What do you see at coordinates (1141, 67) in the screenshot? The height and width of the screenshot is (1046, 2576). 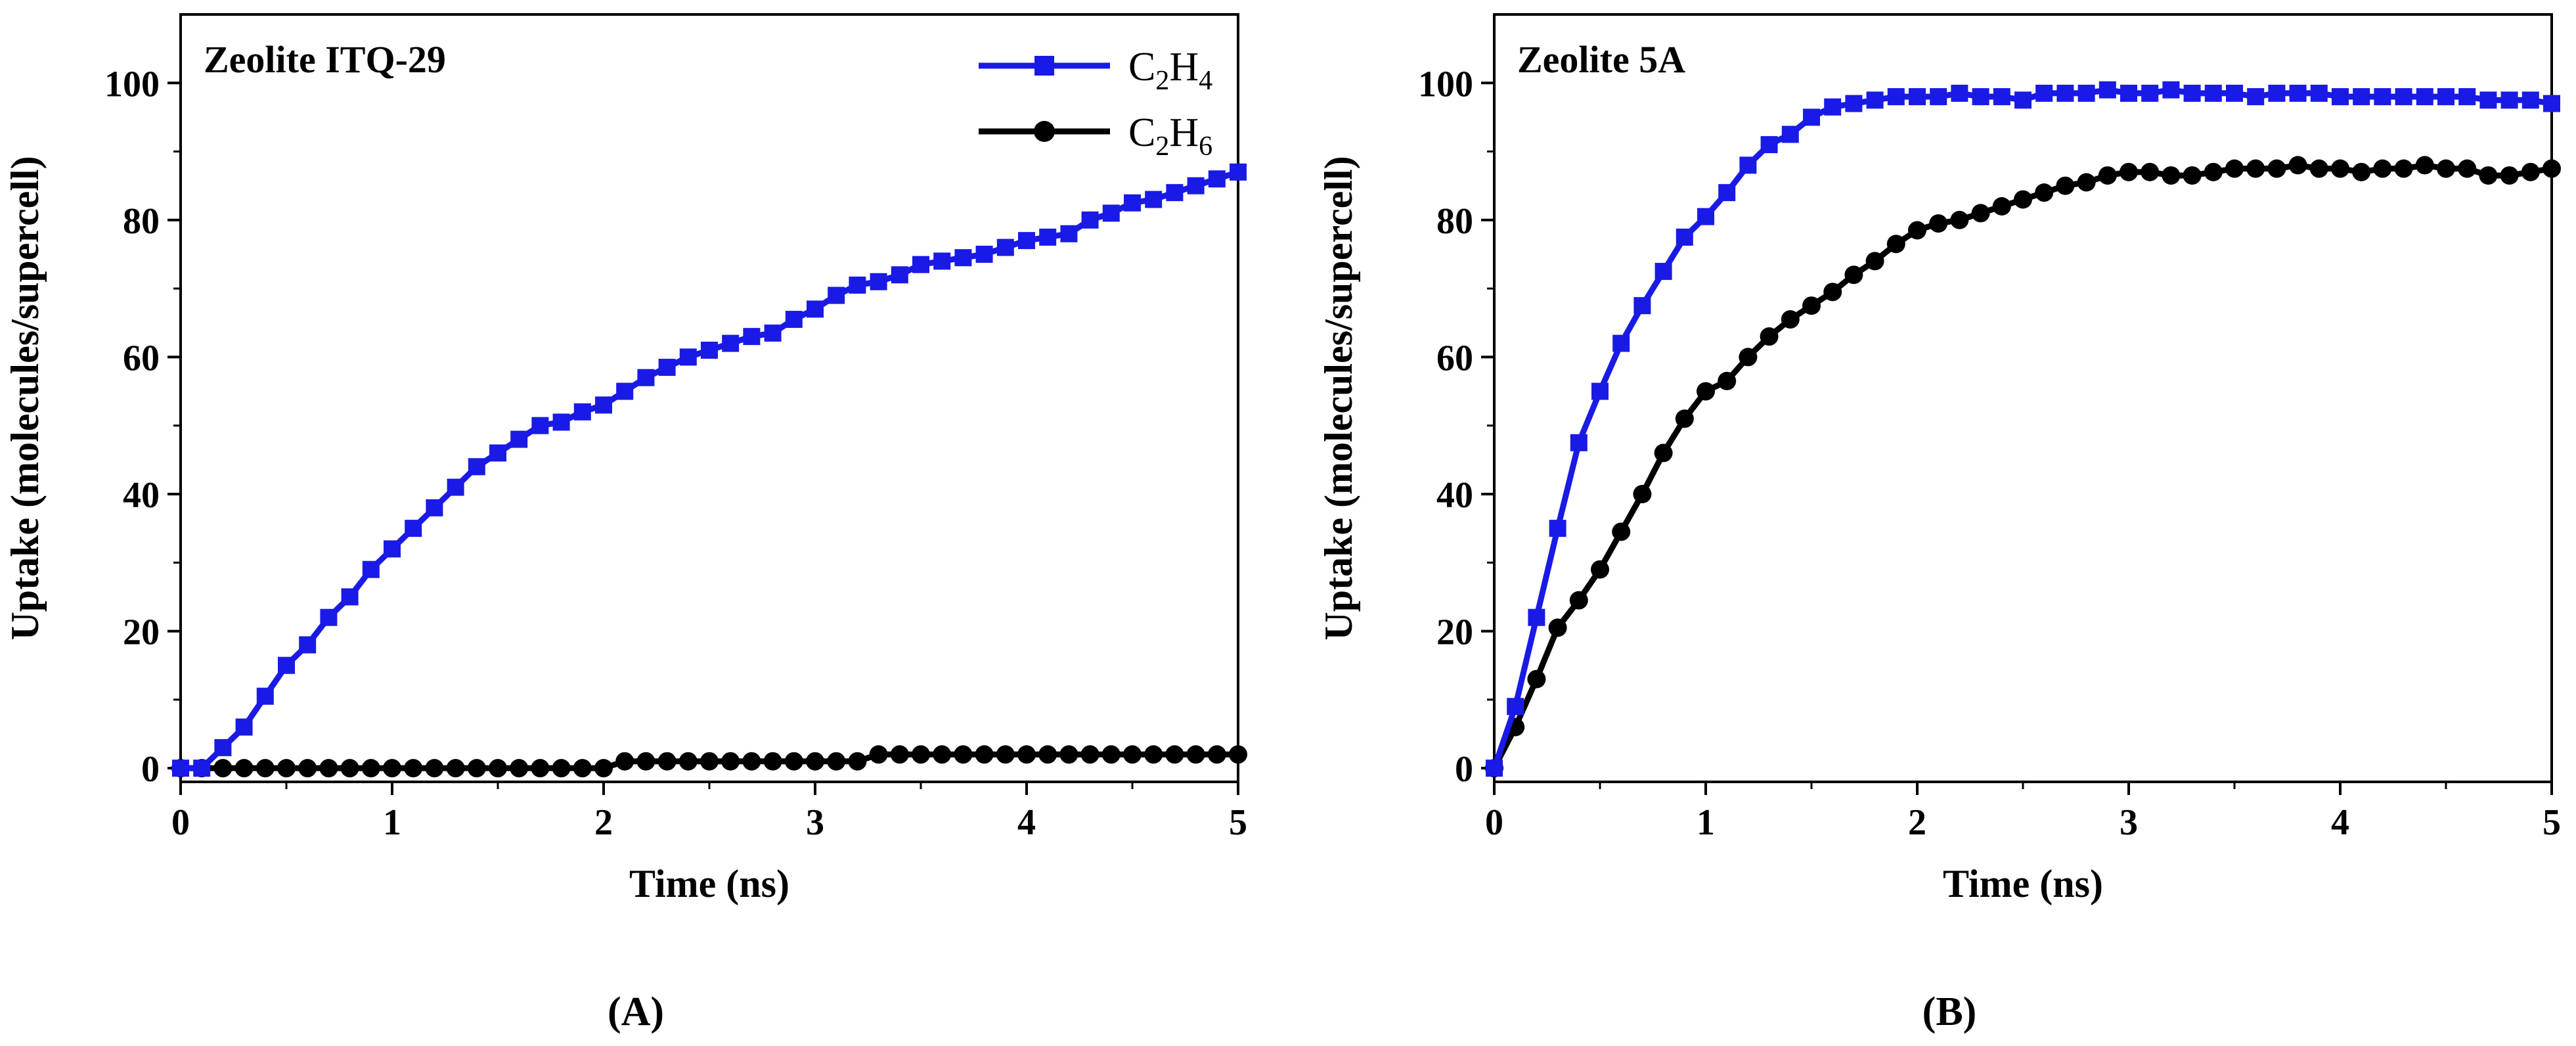 I see `legend-symbol: C` at bounding box center [1141, 67].